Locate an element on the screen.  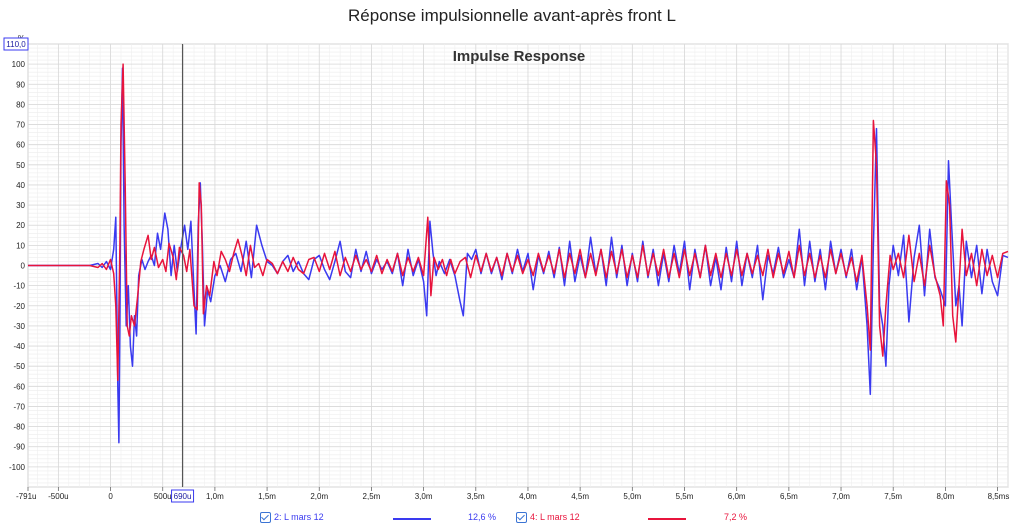
y-tick-label: 60 is located at coordinates (20, 145).